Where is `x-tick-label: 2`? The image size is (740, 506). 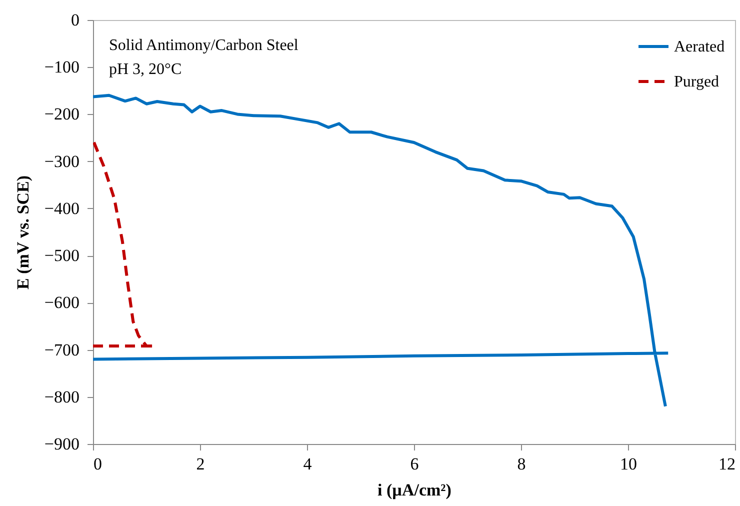 x-tick-label: 2 is located at coordinates (200, 464).